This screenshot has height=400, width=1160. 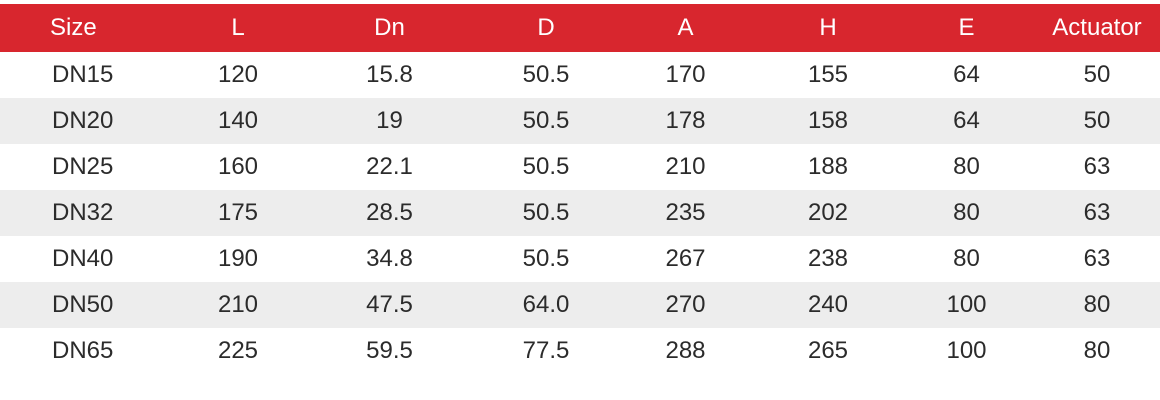 I want to click on cell-a: 210, so click(x=685, y=166).